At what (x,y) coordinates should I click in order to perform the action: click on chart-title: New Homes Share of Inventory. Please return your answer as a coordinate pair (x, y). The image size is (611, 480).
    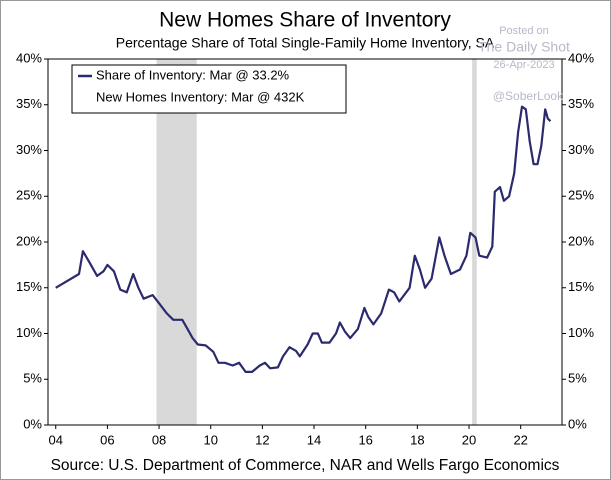
    Looking at the image, I should click on (305, 20).